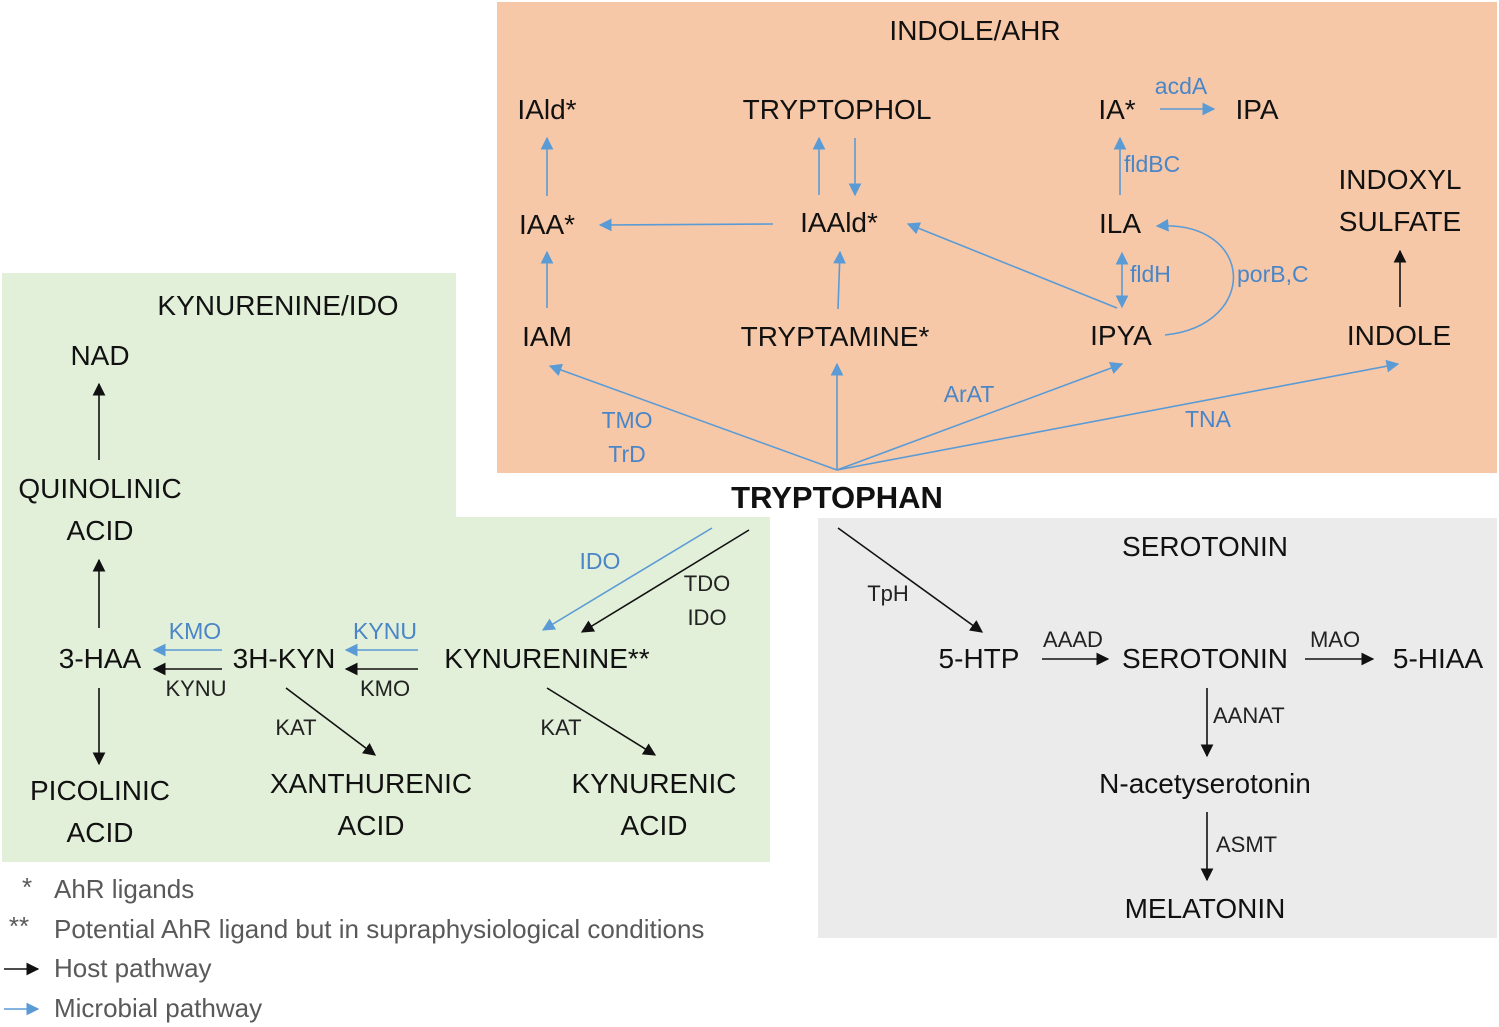 The height and width of the screenshot is (1027, 1499). What do you see at coordinates (1400, 221) in the screenshot?
I see `node-indoxyl-sulfate-line2: SULFATE` at bounding box center [1400, 221].